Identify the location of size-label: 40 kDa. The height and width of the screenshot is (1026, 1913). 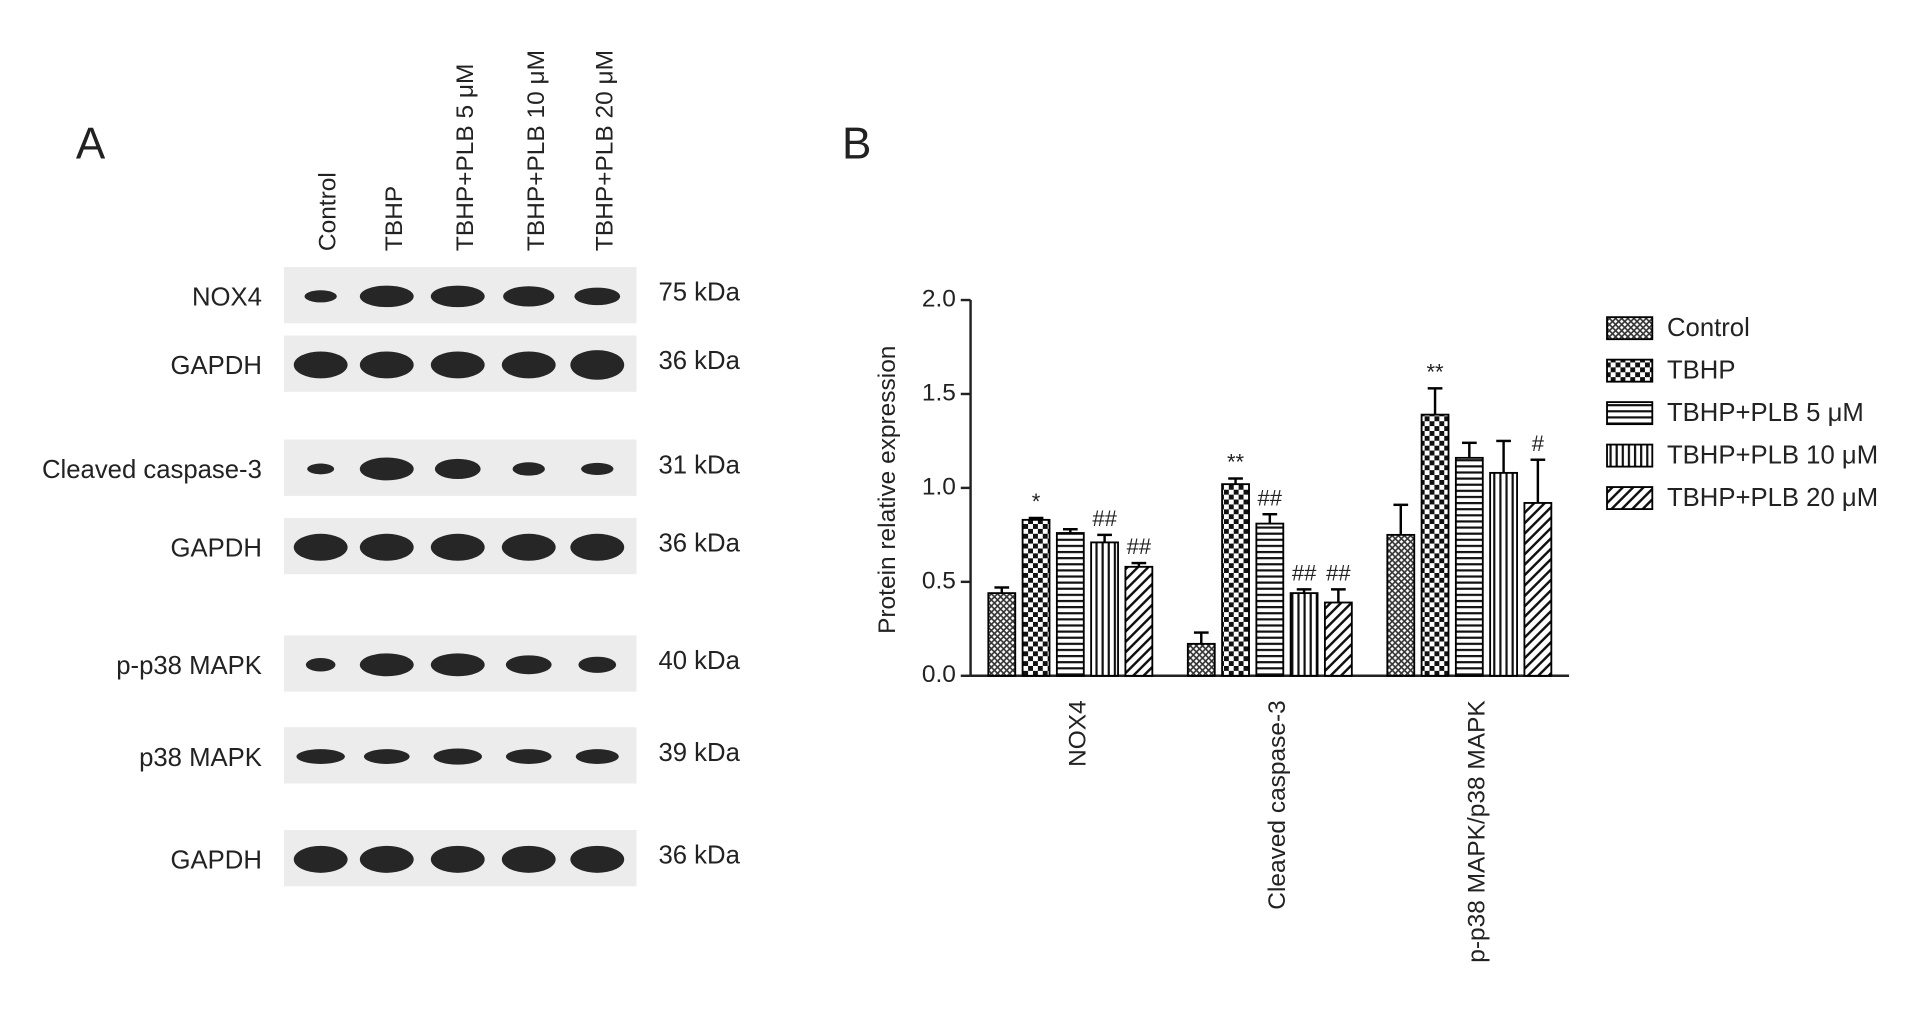
(699, 661).